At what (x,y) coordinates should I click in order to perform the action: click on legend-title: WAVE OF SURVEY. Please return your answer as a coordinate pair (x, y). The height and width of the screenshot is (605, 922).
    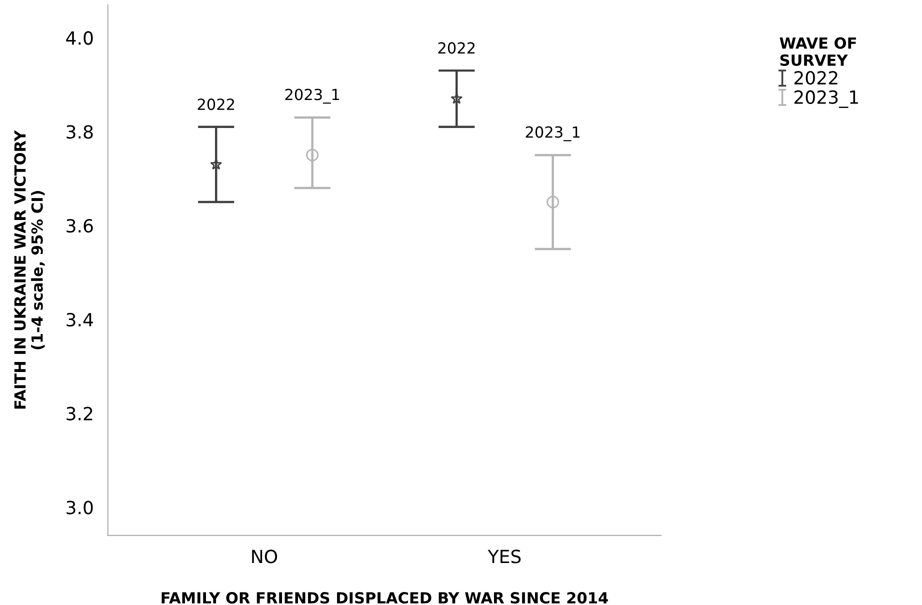
    Looking at the image, I should click on (818, 51).